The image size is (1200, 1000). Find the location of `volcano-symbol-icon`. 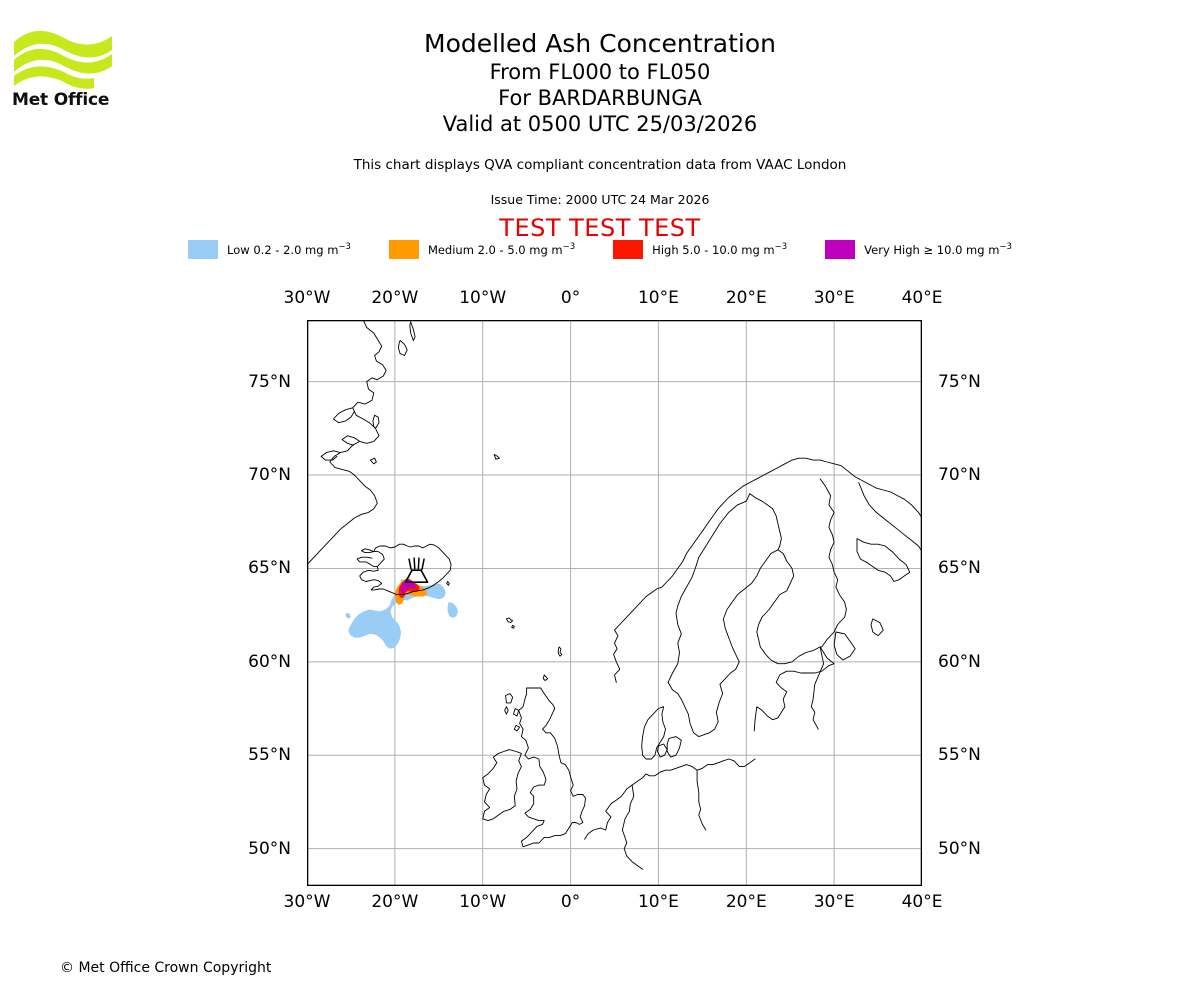

volcano-symbol-icon is located at coordinates (416, 570).